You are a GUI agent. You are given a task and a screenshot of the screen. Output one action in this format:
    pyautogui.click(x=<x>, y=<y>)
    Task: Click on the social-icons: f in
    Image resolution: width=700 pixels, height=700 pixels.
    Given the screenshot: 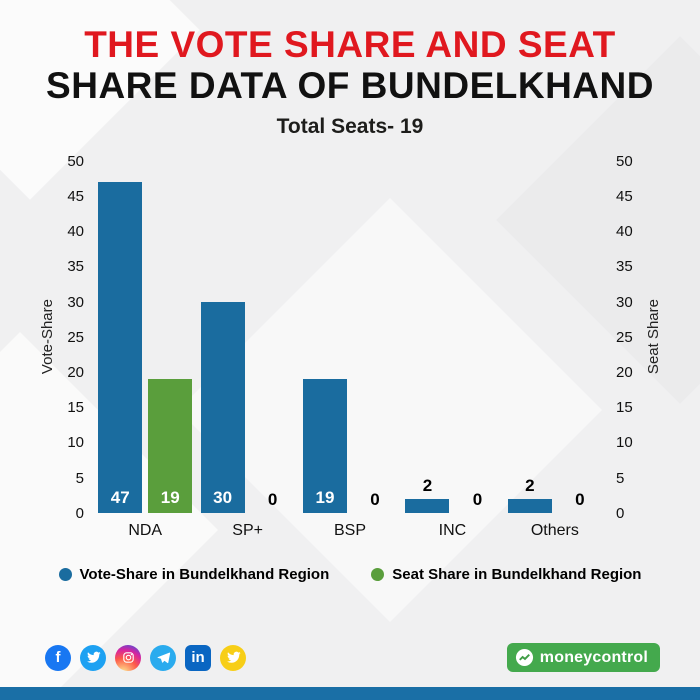 What is the action you would take?
    pyautogui.click(x=145, y=657)
    